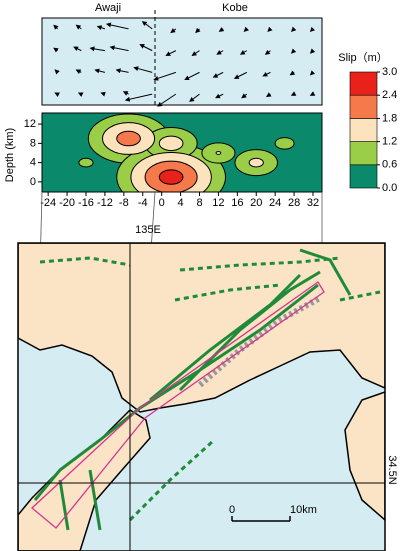  I want to click on x-tick-label: -8, so click(124, 203).